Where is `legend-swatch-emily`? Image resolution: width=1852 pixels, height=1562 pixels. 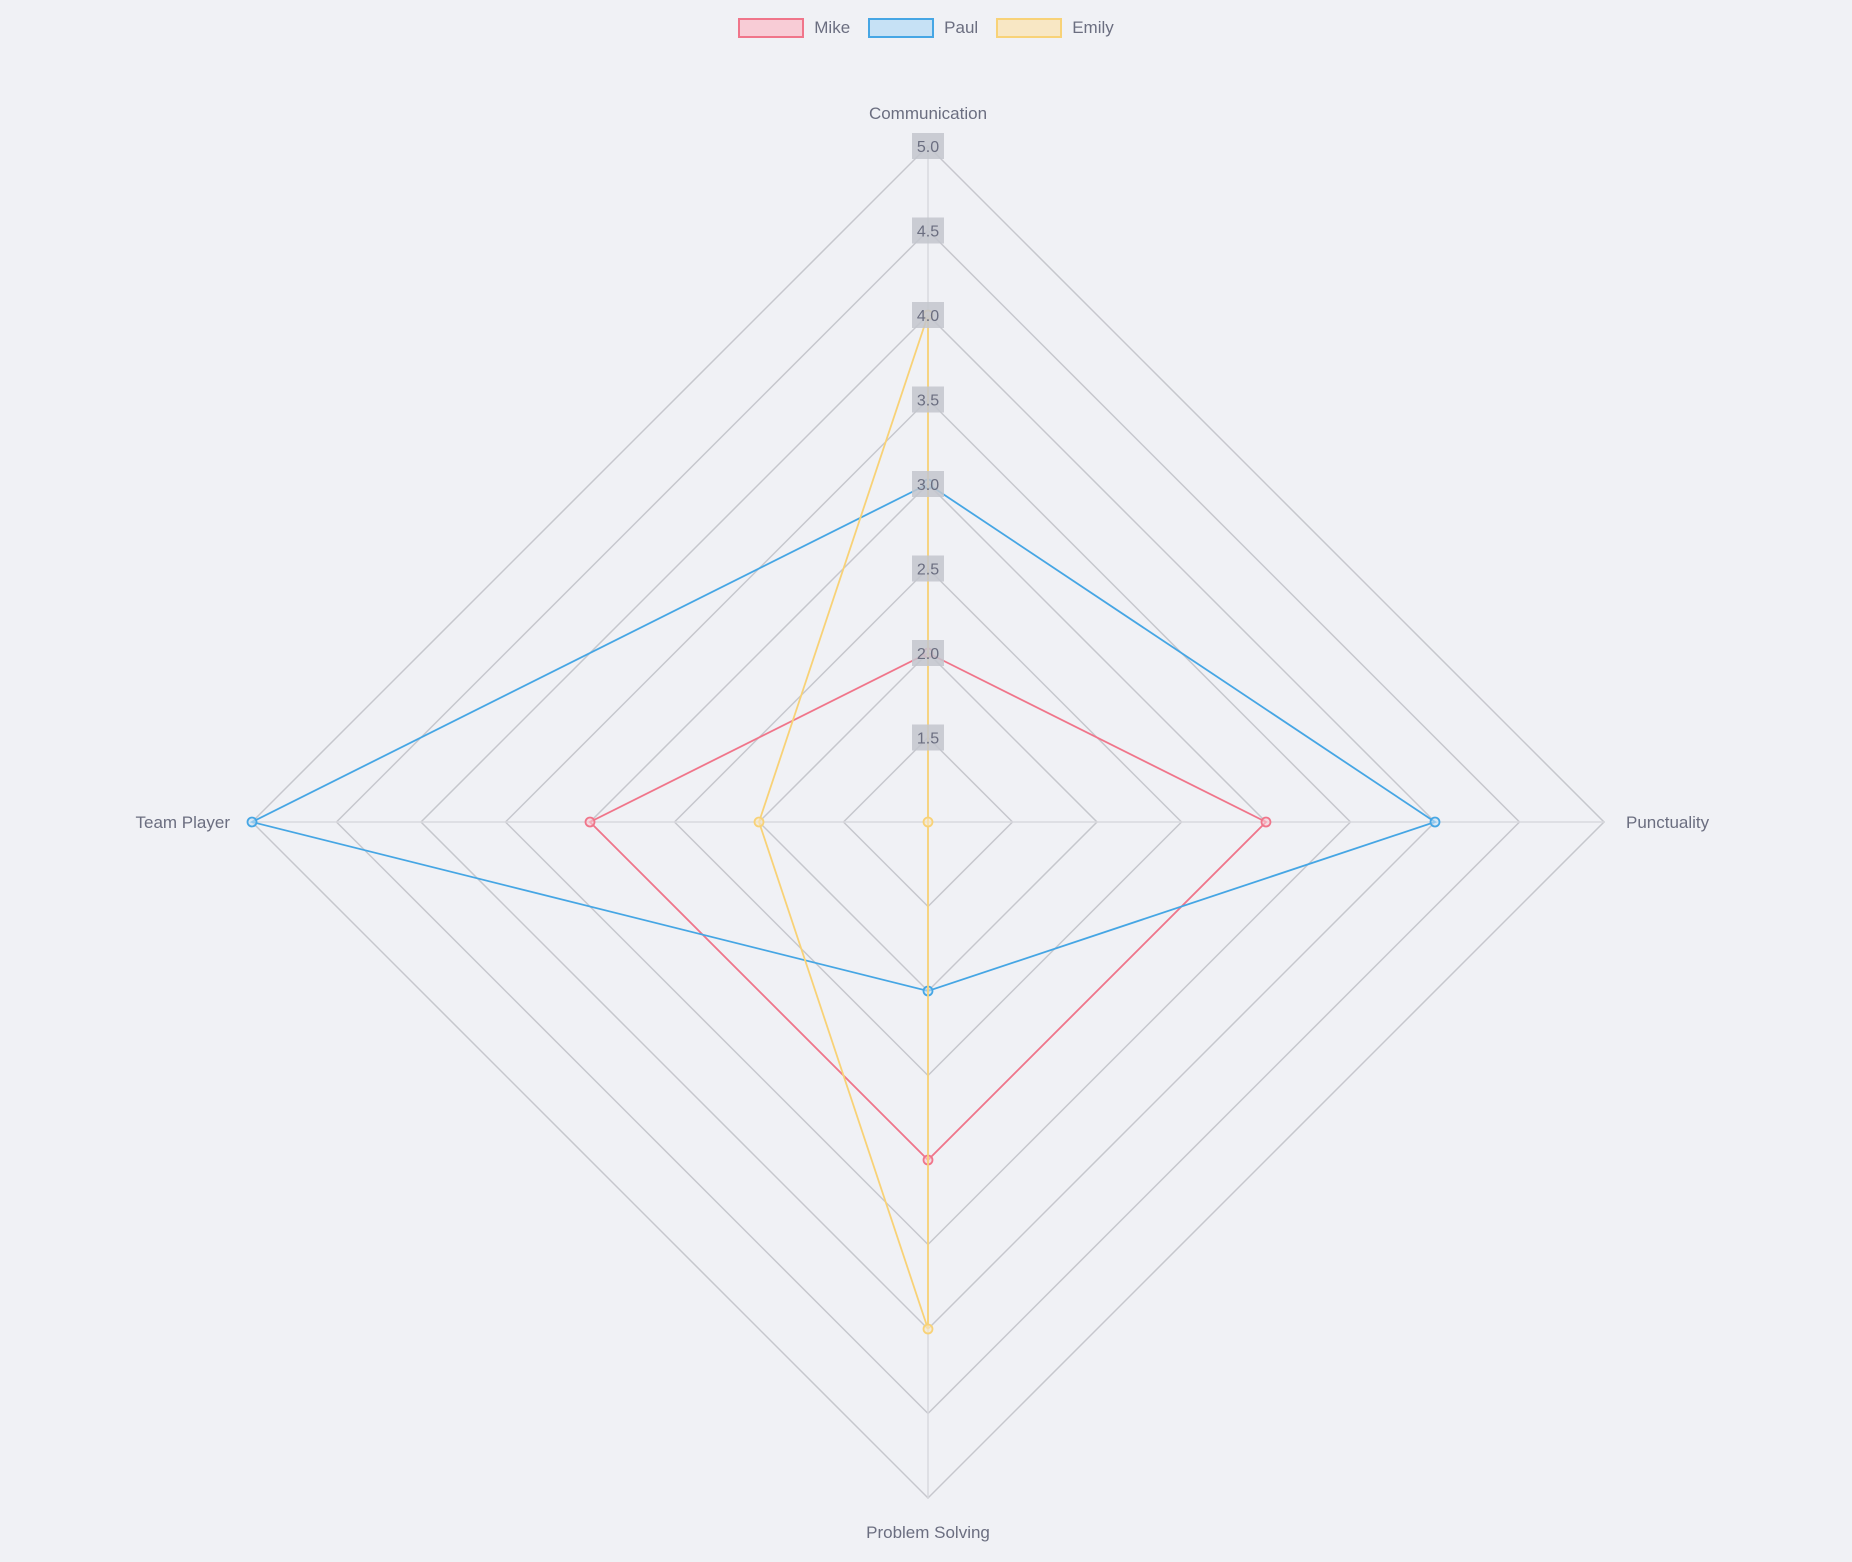
legend-swatch-emily is located at coordinates (1029, 28).